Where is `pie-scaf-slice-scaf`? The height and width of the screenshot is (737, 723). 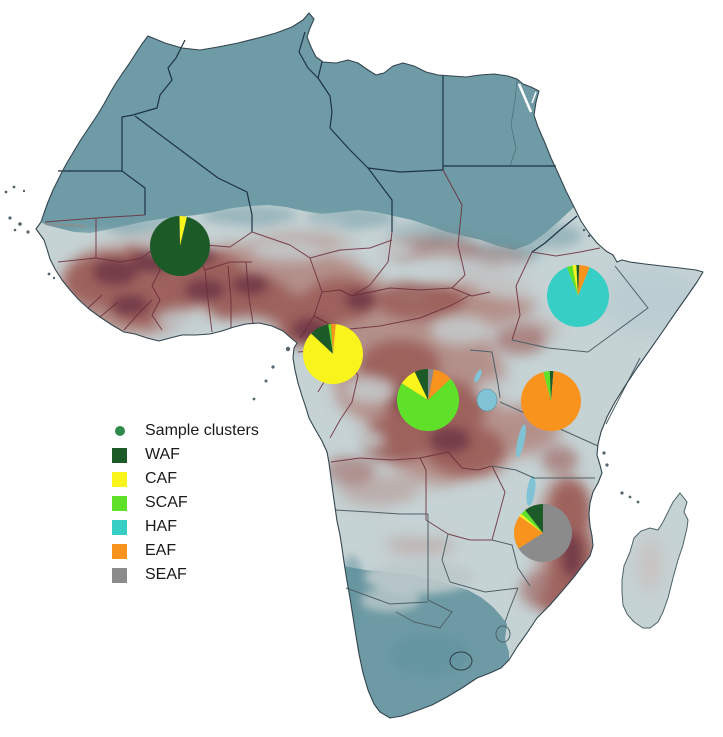 pie-scaf-slice-scaf is located at coordinates (428, 405).